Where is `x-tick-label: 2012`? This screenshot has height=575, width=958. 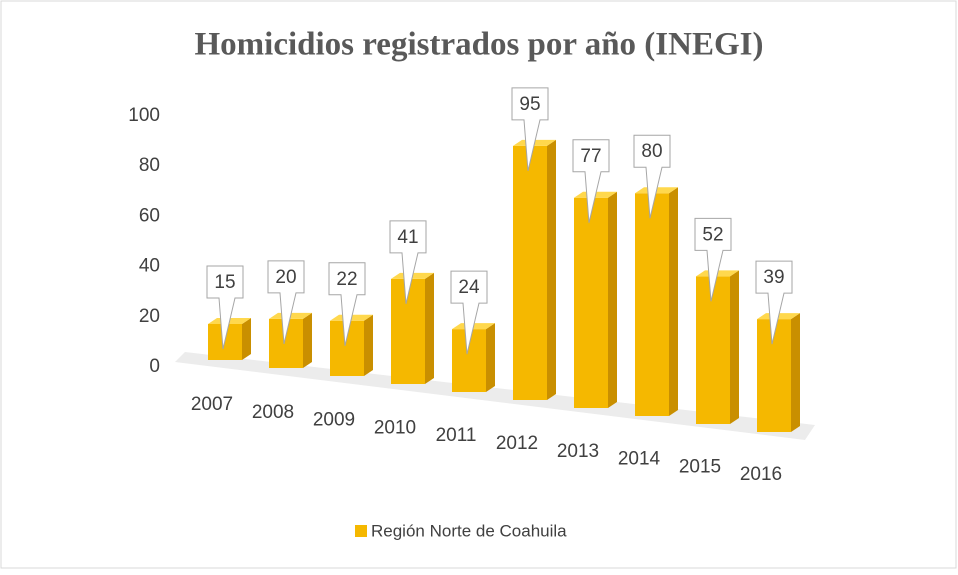 x-tick-label: 2012 is located at coordinates (517, 443).